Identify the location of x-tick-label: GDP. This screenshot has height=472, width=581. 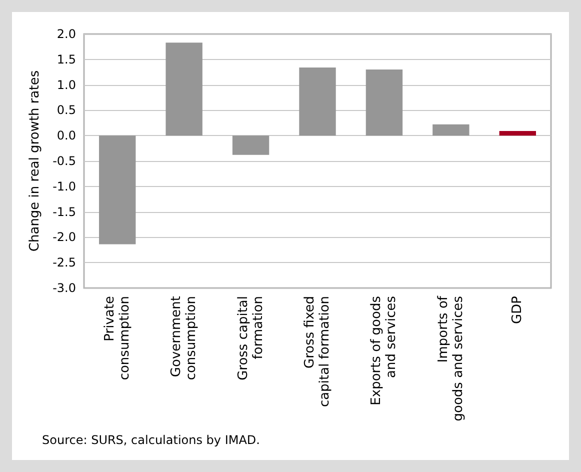
(518, 310).